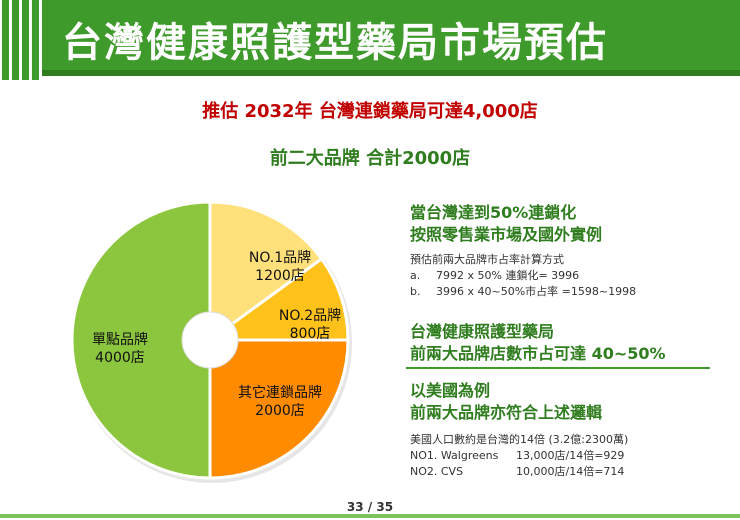 This screenshot has width=740, height=520. Describe the element at coordinates (538, 343) in the screenshot. I see `block-market-share: 台灣健康照護型藥局 前兩大品牌店數市占可達 40~50%` at that location.